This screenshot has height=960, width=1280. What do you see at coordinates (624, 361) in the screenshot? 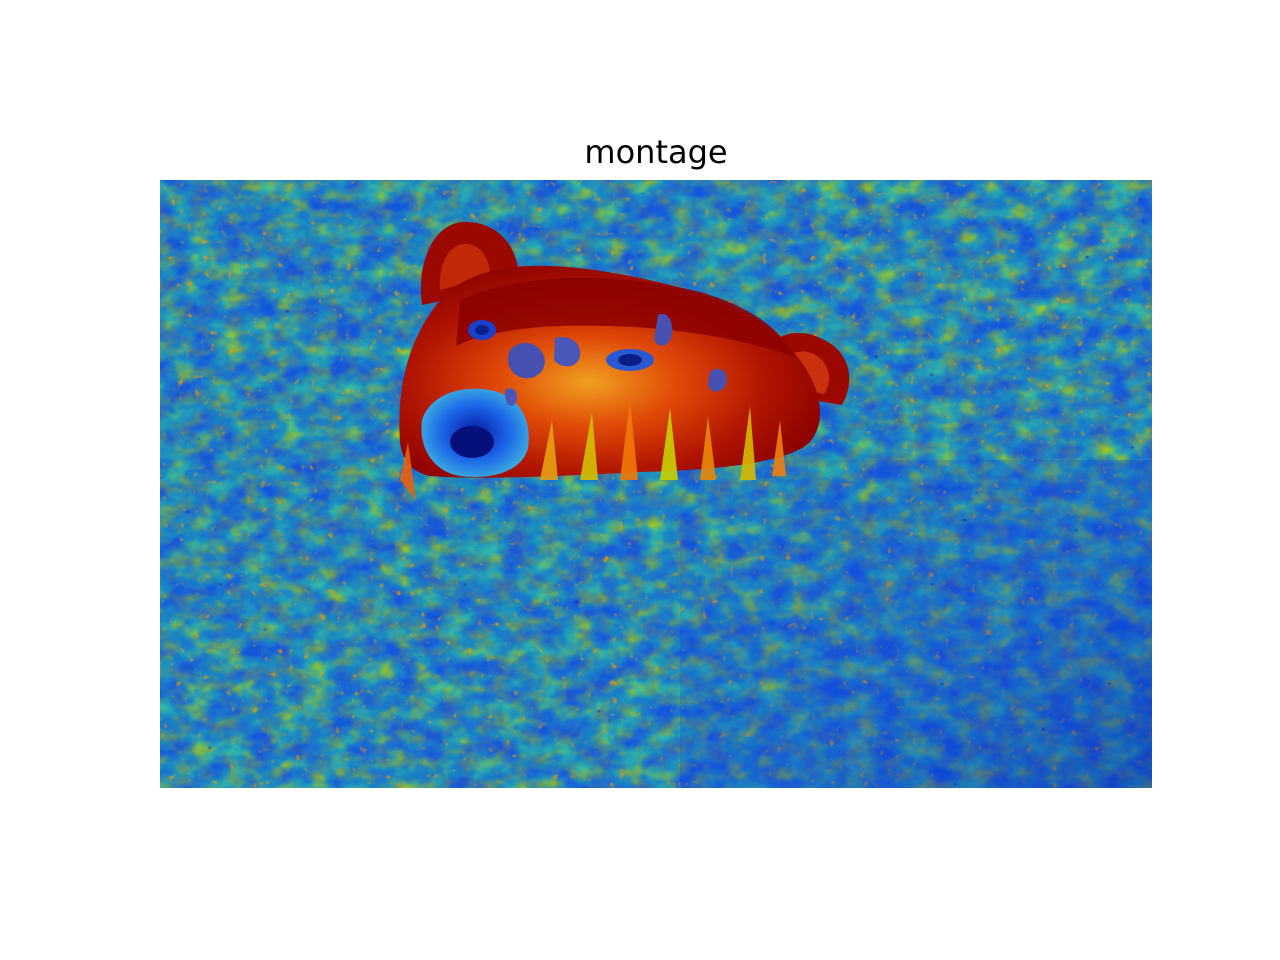
I see `bear-head` at bounding box center [624, 361].